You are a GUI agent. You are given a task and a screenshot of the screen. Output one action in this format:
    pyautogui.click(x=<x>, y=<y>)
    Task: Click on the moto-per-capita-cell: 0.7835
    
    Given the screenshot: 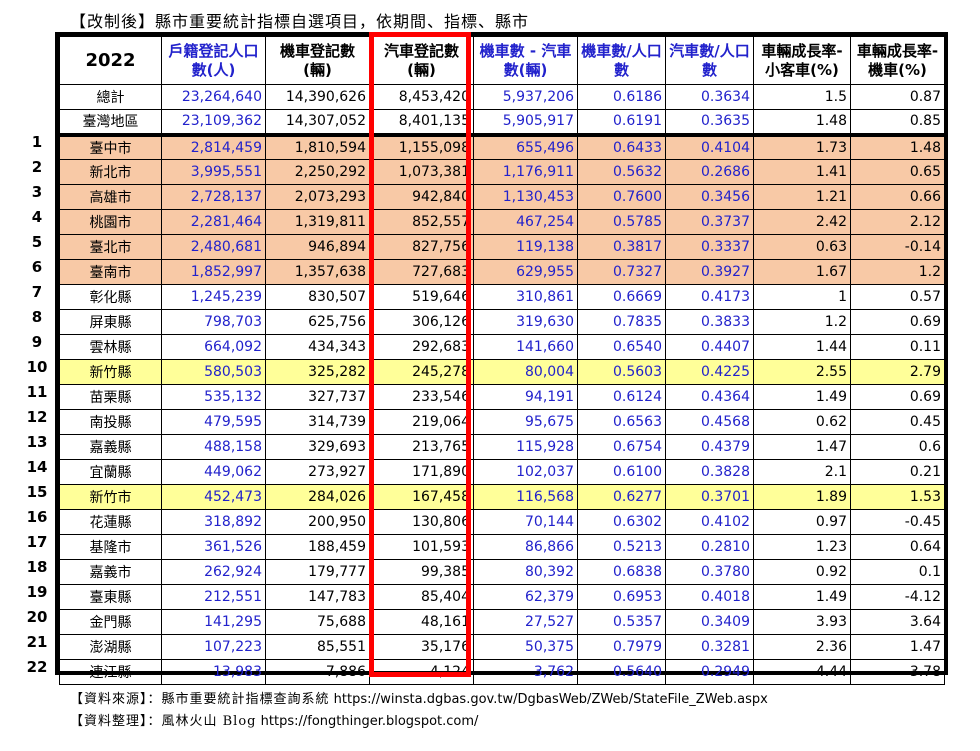 What is the action you would take?
    pyautogui.click(x=621, y=322)
    